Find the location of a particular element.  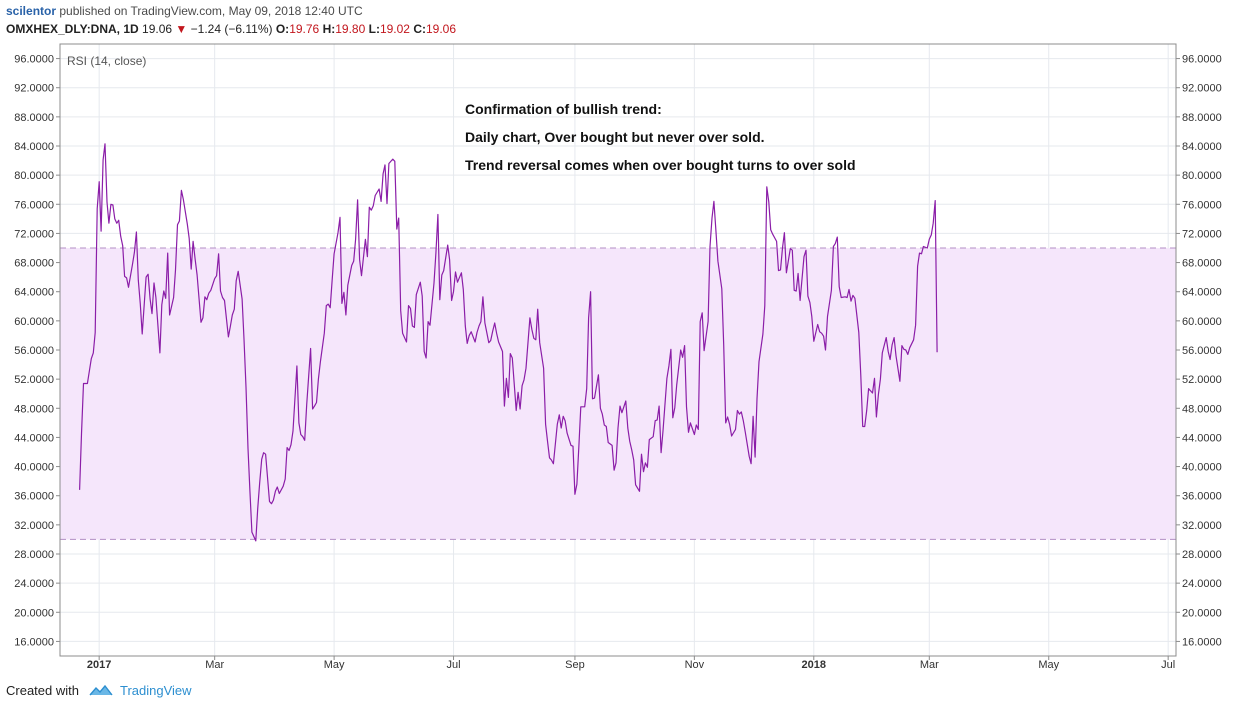

y-tick-label-right: 92.0000 is located at coordinates (1202, 89).